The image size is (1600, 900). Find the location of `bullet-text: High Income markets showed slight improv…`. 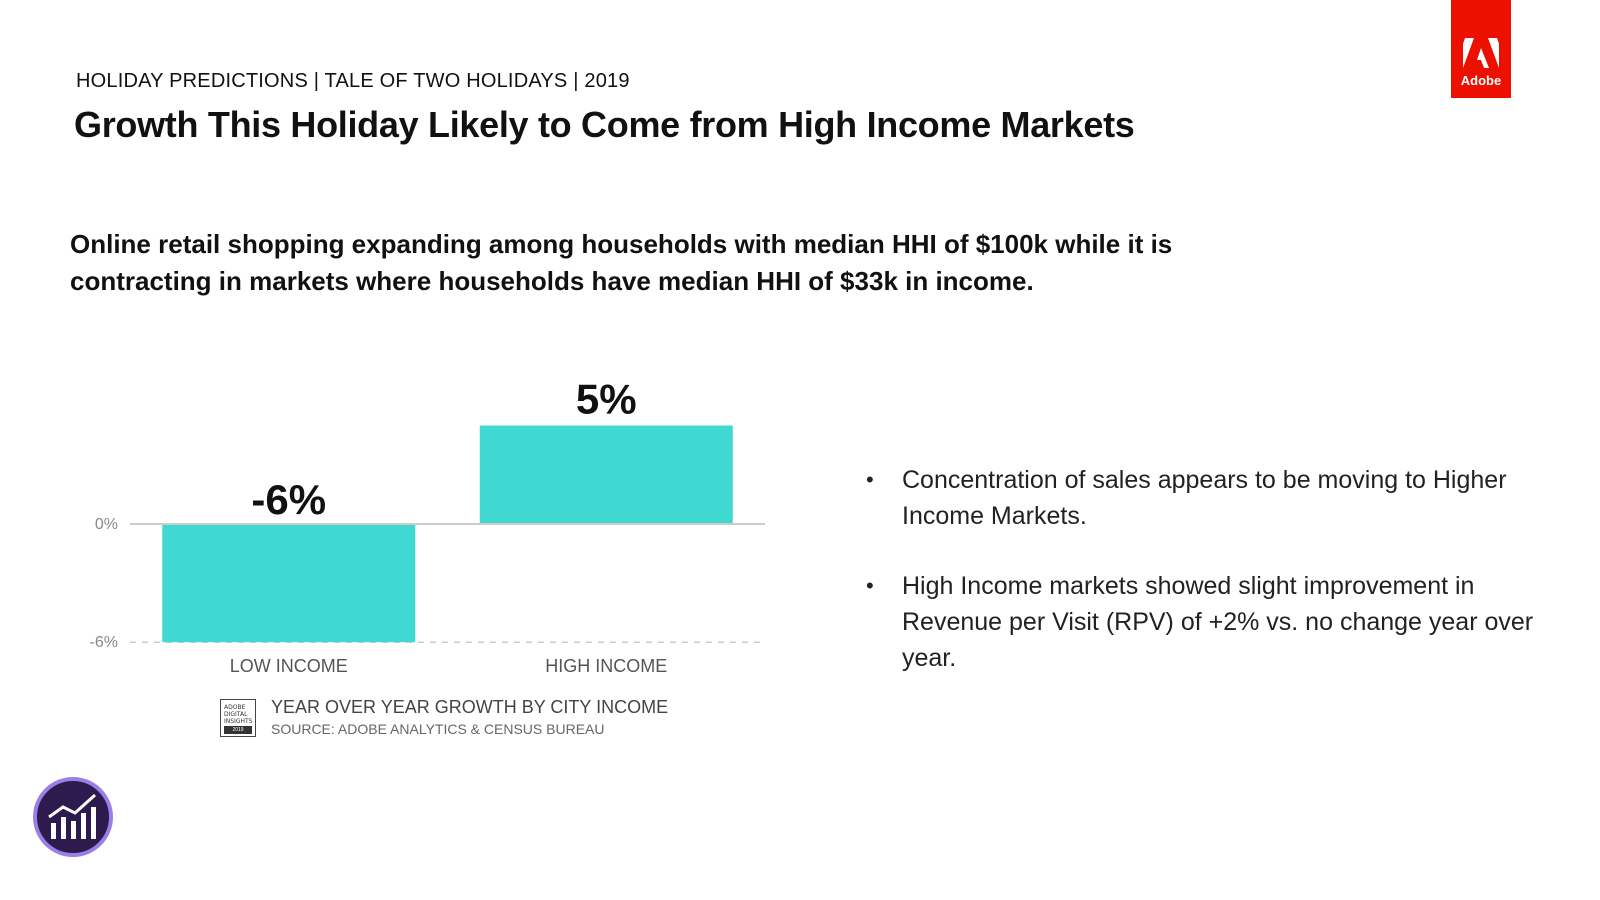

bullet-text: High Income markets showed slight improv… is located at coordinates (1218, 622).